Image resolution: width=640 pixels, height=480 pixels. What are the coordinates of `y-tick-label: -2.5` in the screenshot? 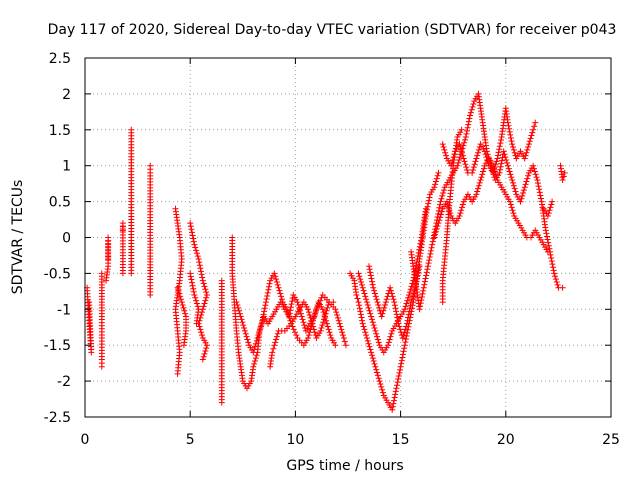 It's located at (57, 418).